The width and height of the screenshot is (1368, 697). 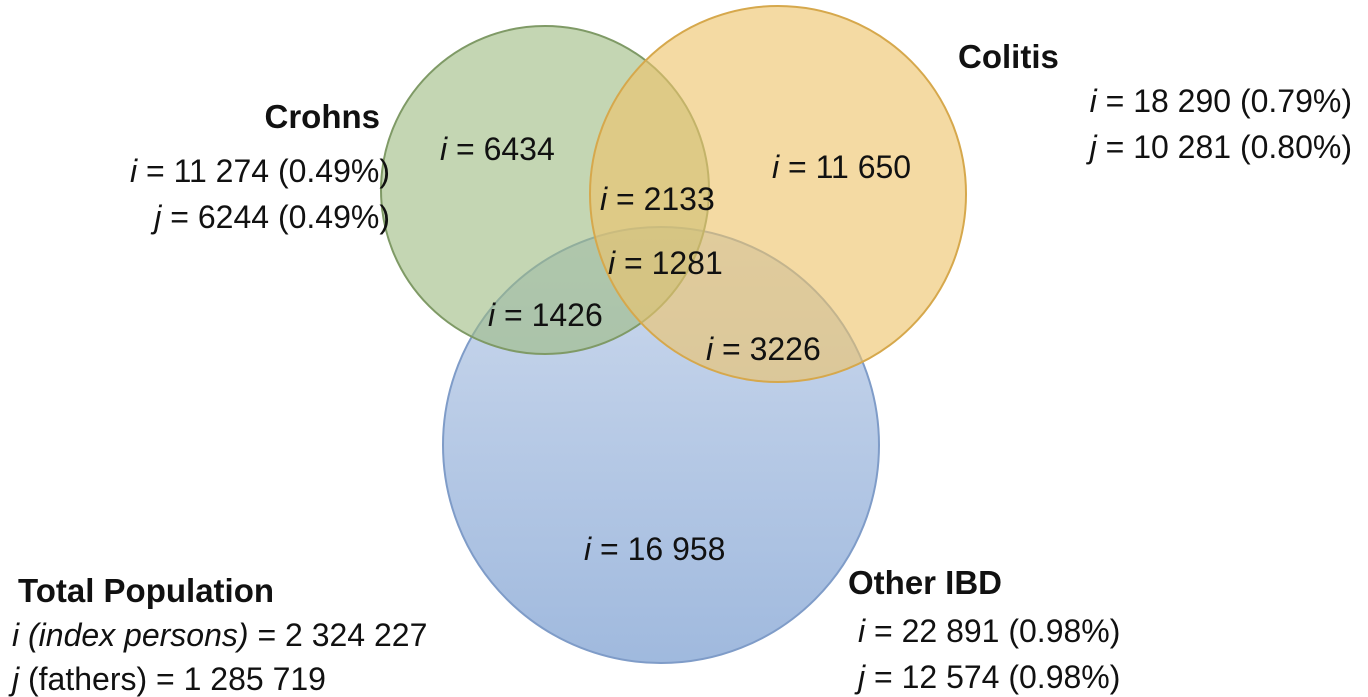 I want to click on count: = 6434, so click(x=501, y=149).